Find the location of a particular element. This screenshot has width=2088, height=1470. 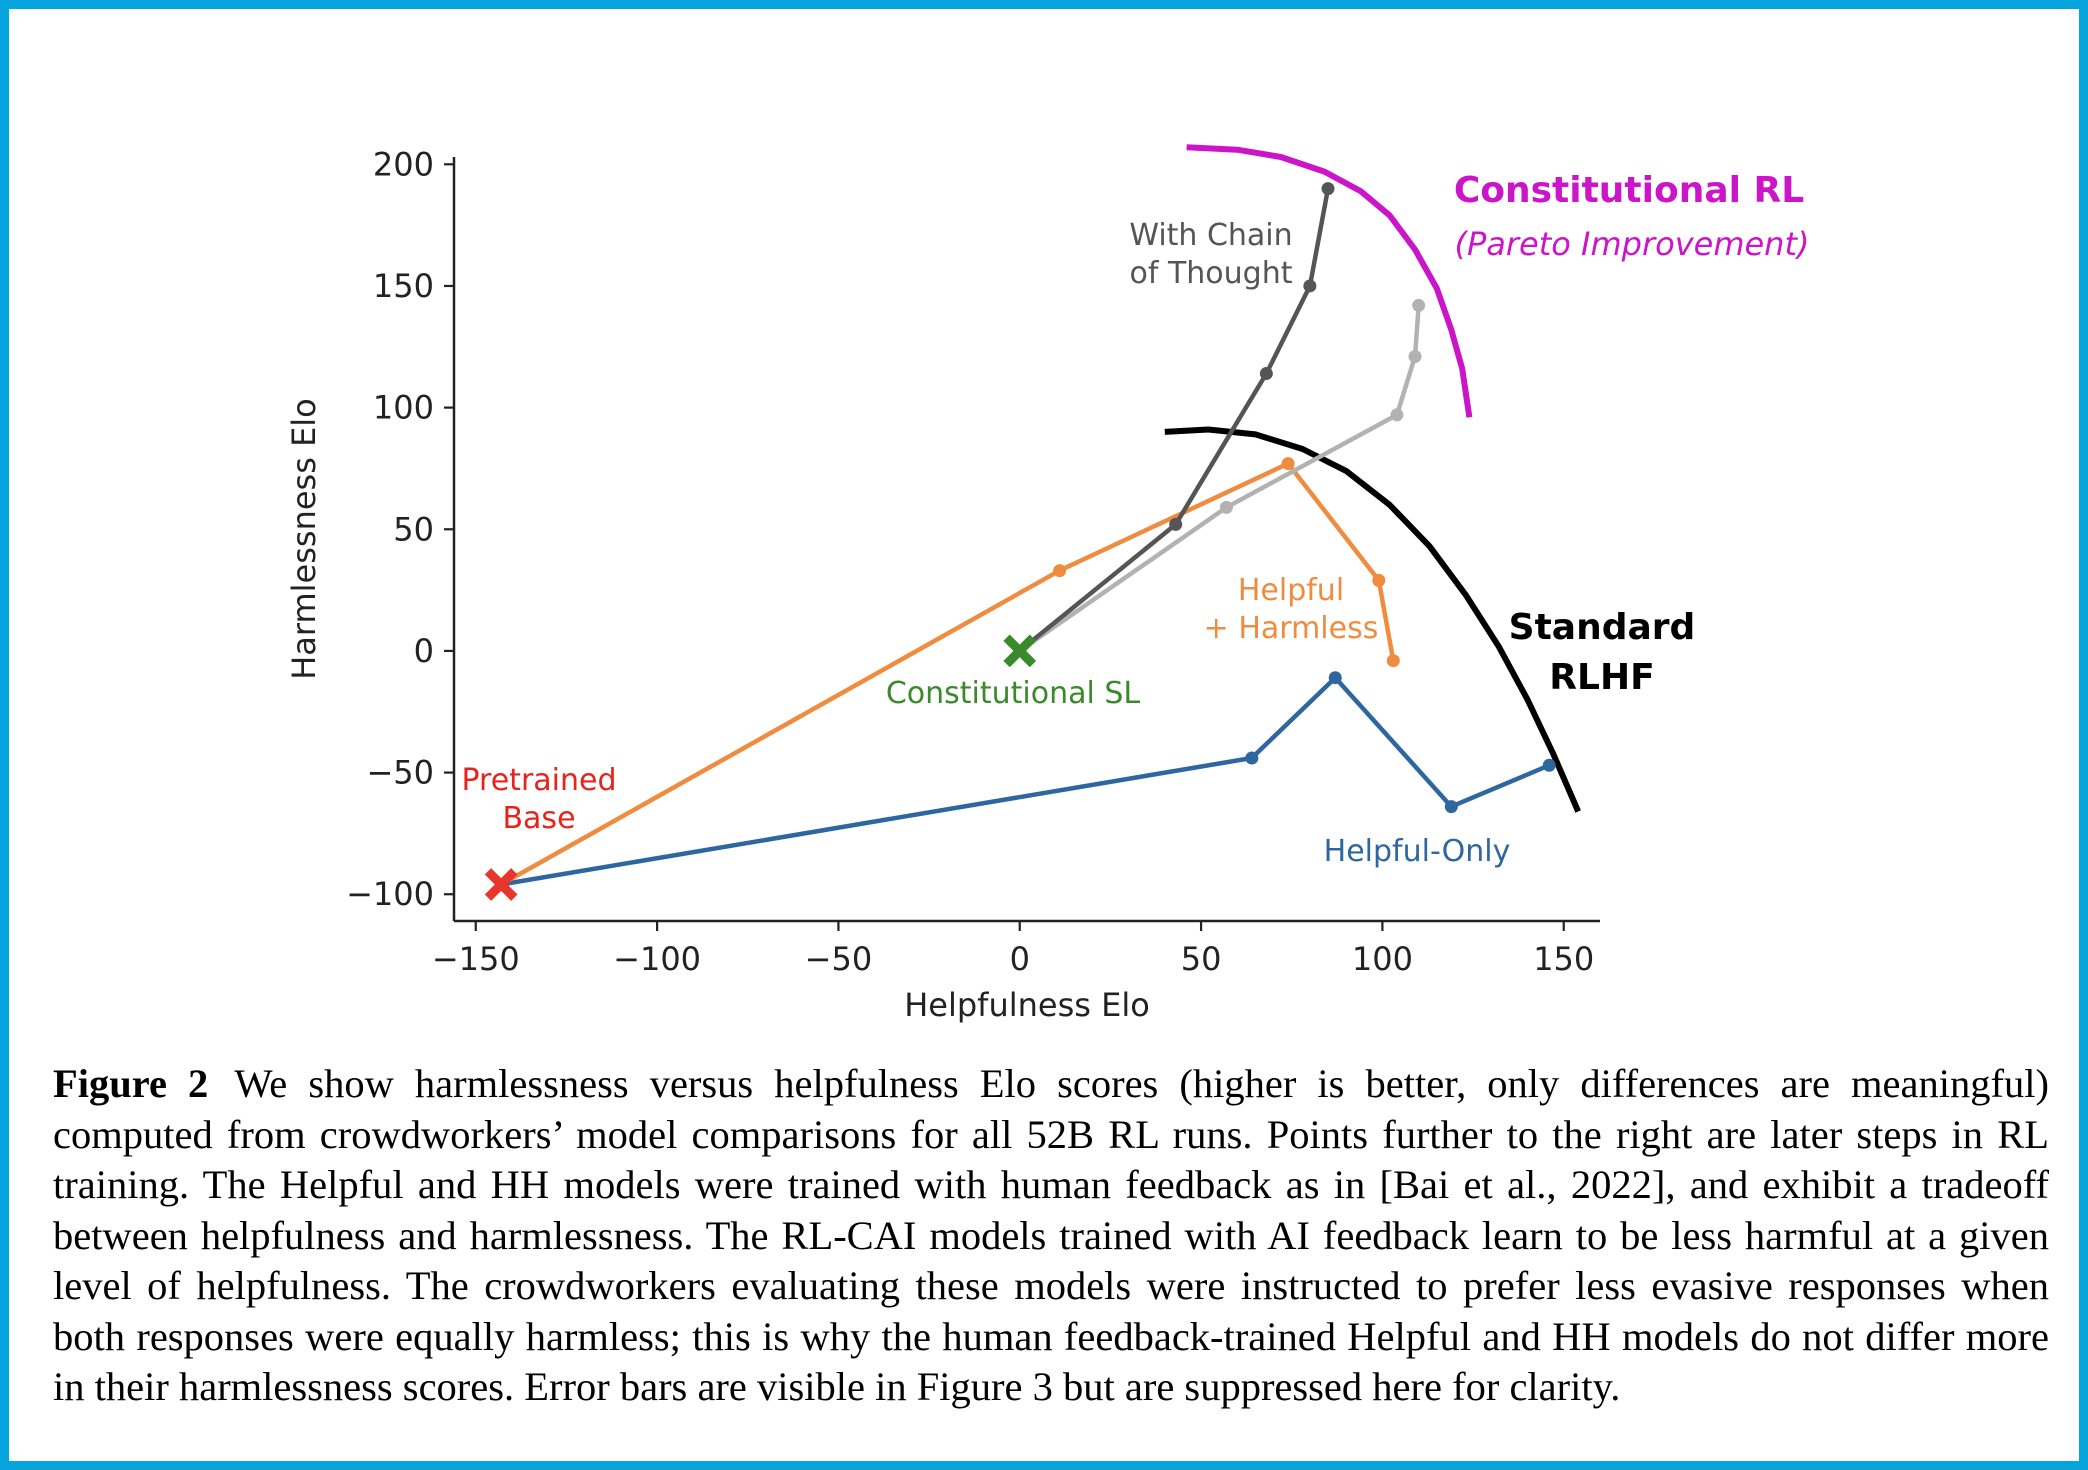

label-helpful-harmless: Helpful is located at coordinates (1291, 590).